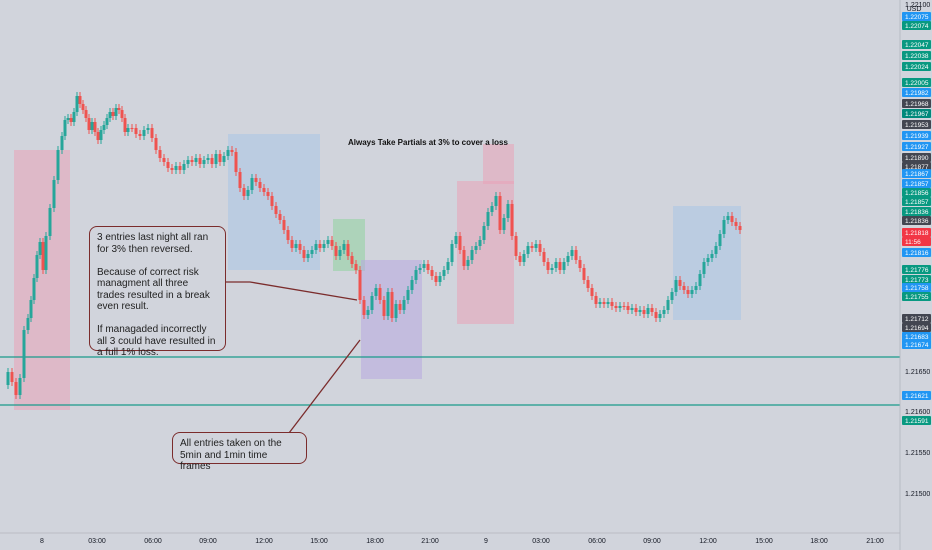 The image size is (932, 550). I want to click on time-scale-label: 15:00, so click(764, 541).